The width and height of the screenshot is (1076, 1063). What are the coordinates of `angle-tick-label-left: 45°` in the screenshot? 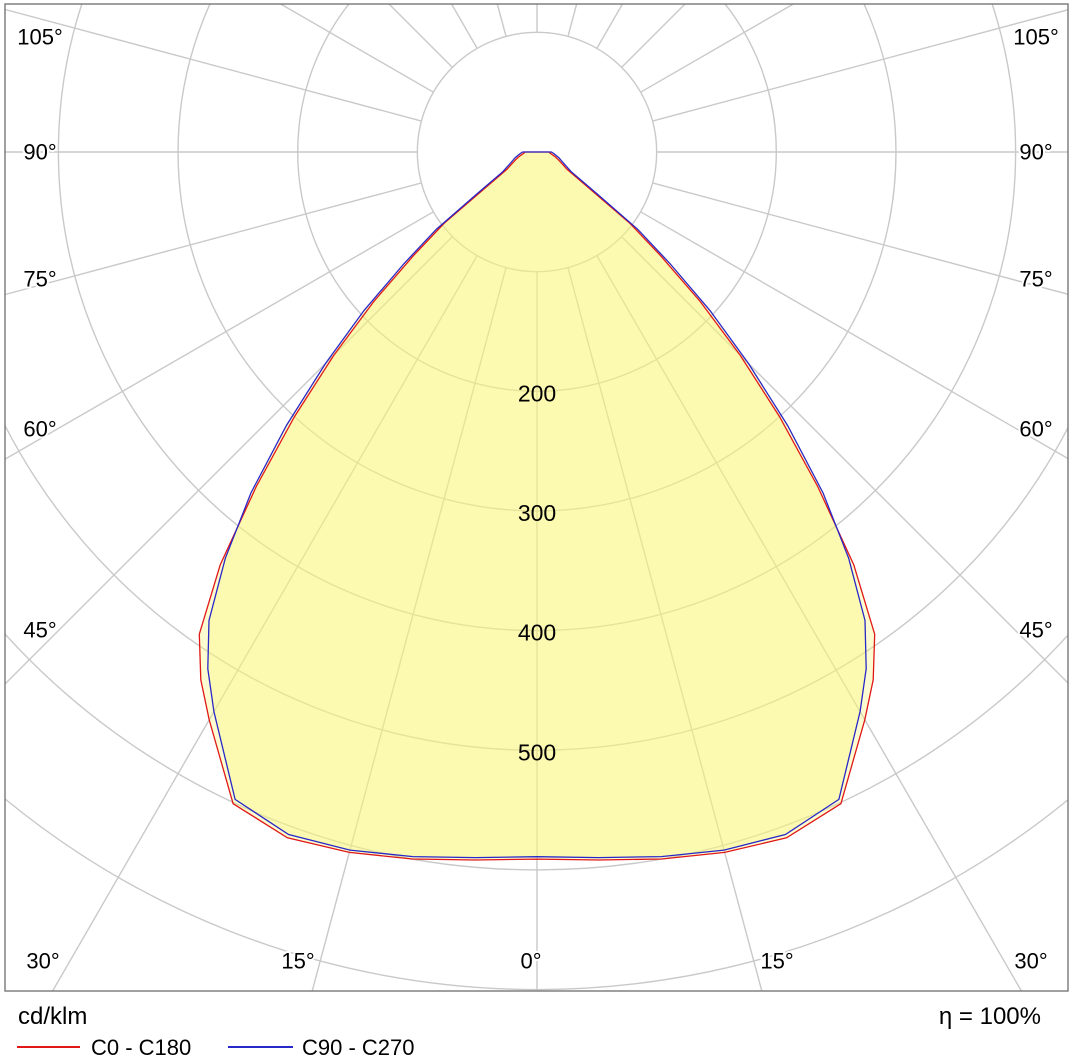 It's located at (39, 630).